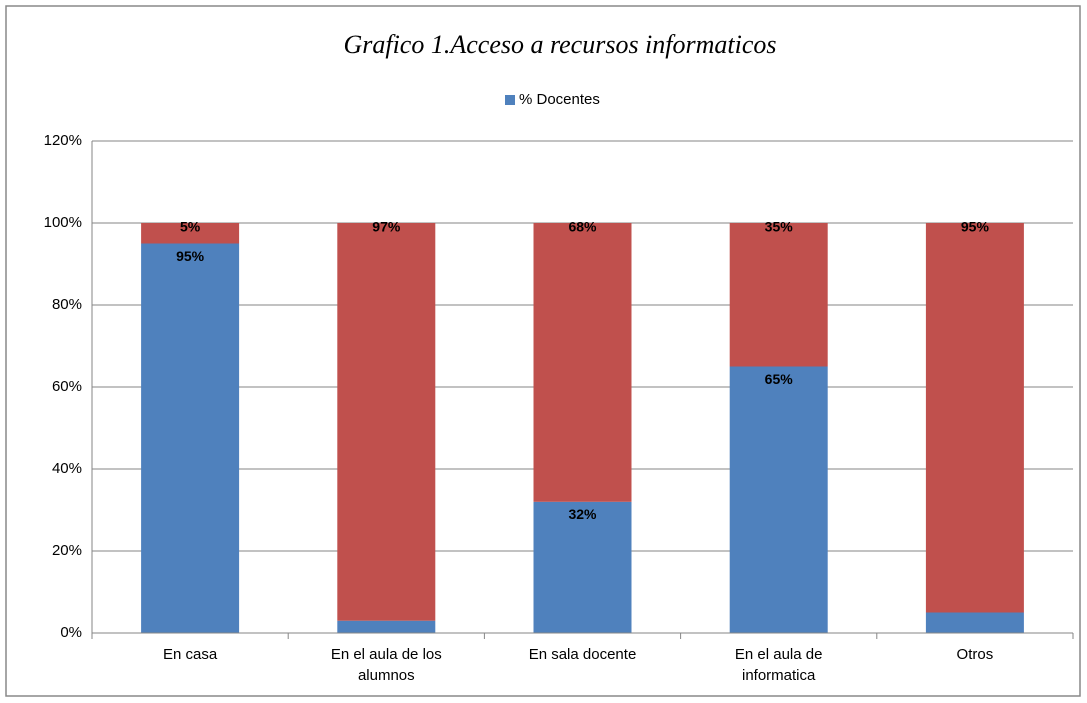  Describe the element at coordinates (559, 44) in the screenshot. I see `chart-title: Grafico 1.Acceso a recursos informaticos` at that location.